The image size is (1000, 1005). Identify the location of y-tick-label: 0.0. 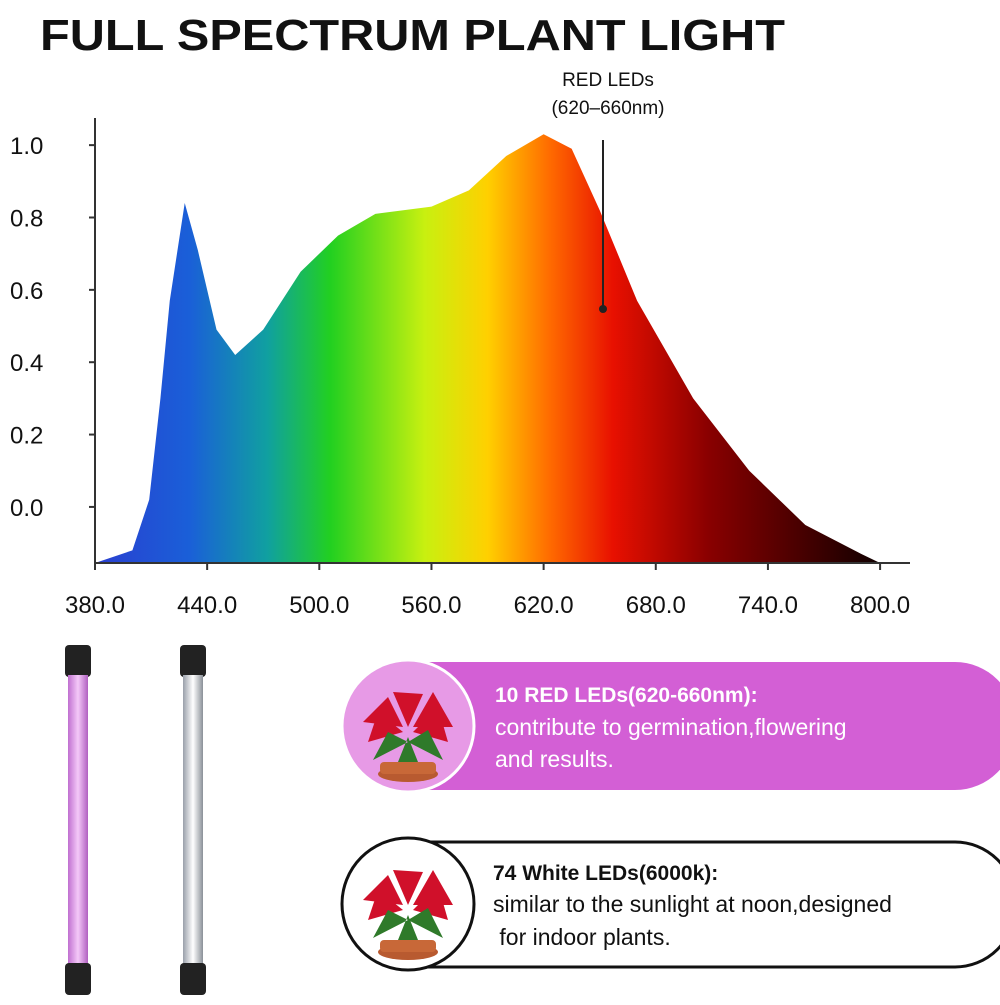
(26, 508).